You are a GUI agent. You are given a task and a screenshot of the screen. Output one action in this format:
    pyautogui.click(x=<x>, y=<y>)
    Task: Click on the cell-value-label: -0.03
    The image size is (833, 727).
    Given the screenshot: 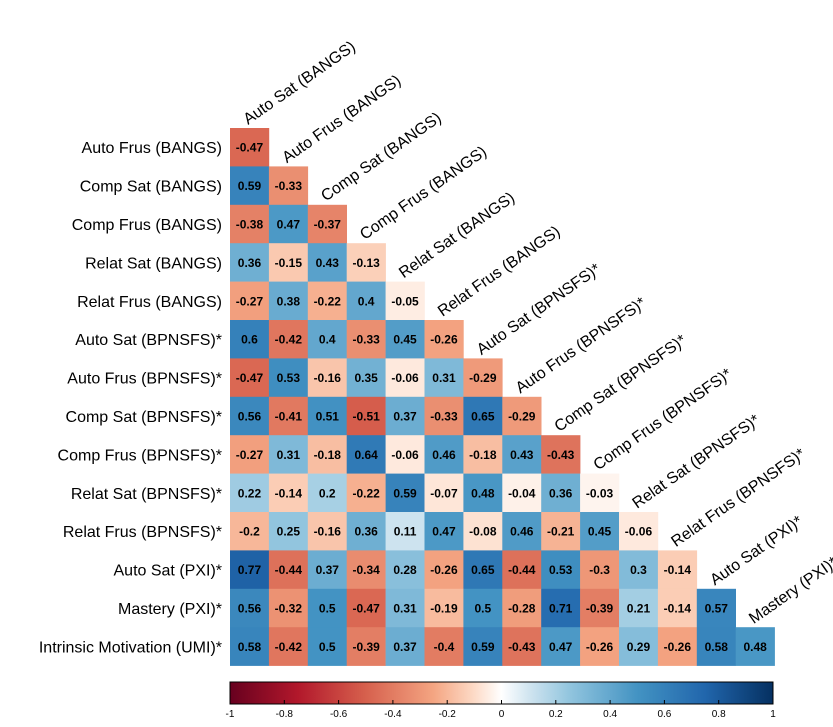 What is the action you would take?
    pyautogui.click(x=600, y=493)
    